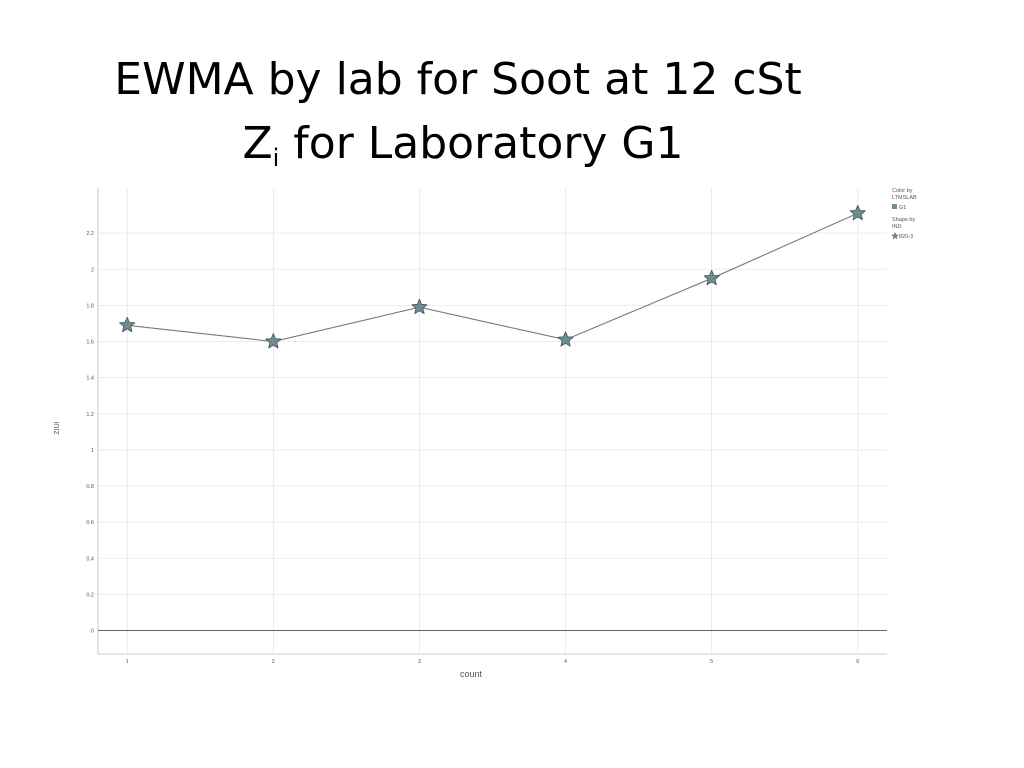 The height and width of the screenshot is (768, 1024). What do you see at coordinates (257, 143) in the screenshot?
I see `title-z-symbol: Z` at bounding box center [257, 143].